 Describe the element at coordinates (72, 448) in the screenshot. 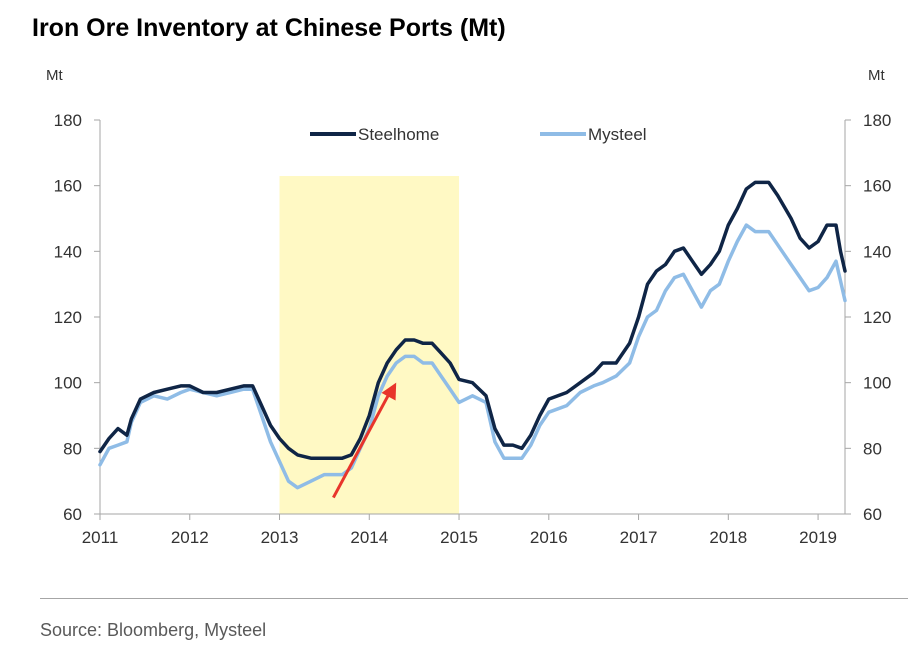

I see `left-y-tick-label: 80` at that location.